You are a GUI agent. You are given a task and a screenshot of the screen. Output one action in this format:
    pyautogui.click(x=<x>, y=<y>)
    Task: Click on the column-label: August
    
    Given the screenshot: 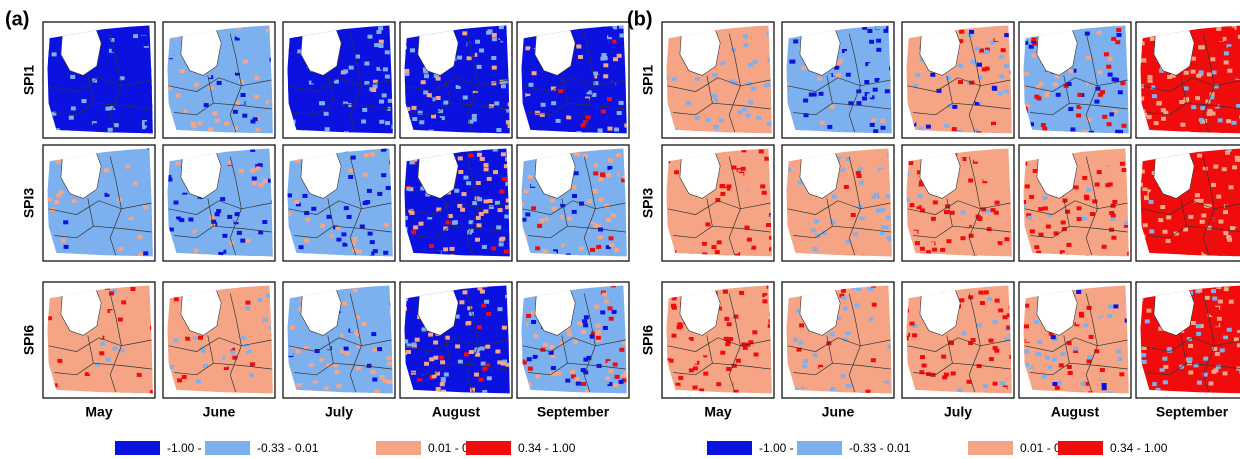 What is the action you would take?
    pyautogui.click(x=1075, y=412)
    